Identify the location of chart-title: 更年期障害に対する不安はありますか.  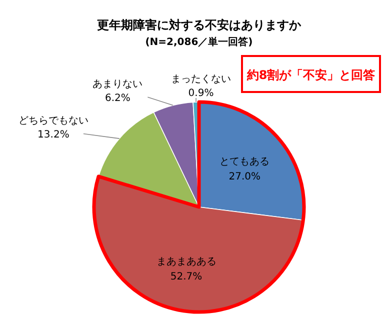
(199, 25).